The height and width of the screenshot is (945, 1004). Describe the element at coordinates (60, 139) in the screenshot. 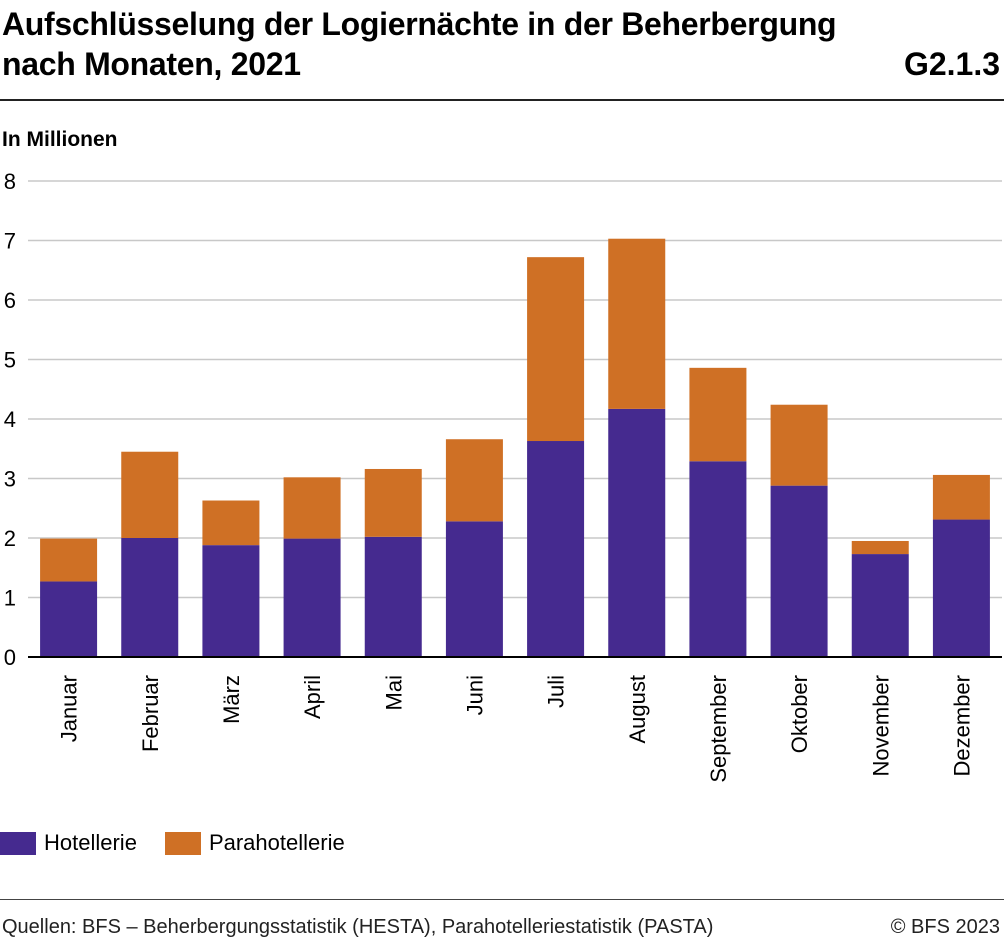

I see `y-axis-unit-label: In Millionen` at that location.